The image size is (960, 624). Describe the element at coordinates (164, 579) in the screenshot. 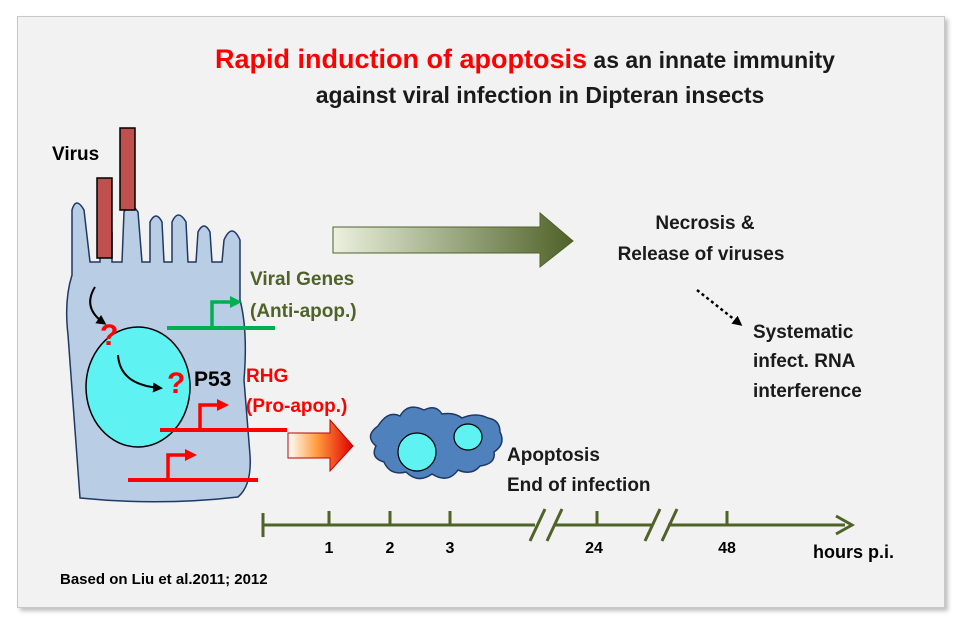

I see `citation: Based on Liu et al.2011; 2012` at that location.